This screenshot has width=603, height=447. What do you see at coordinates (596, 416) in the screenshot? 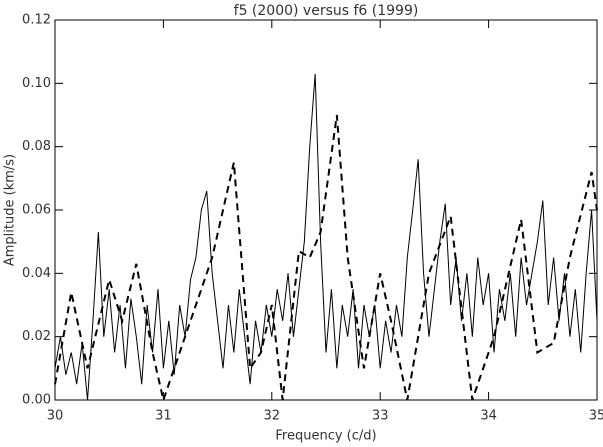
I see `x-tick-label: 35` at bounding box center [596, 416].